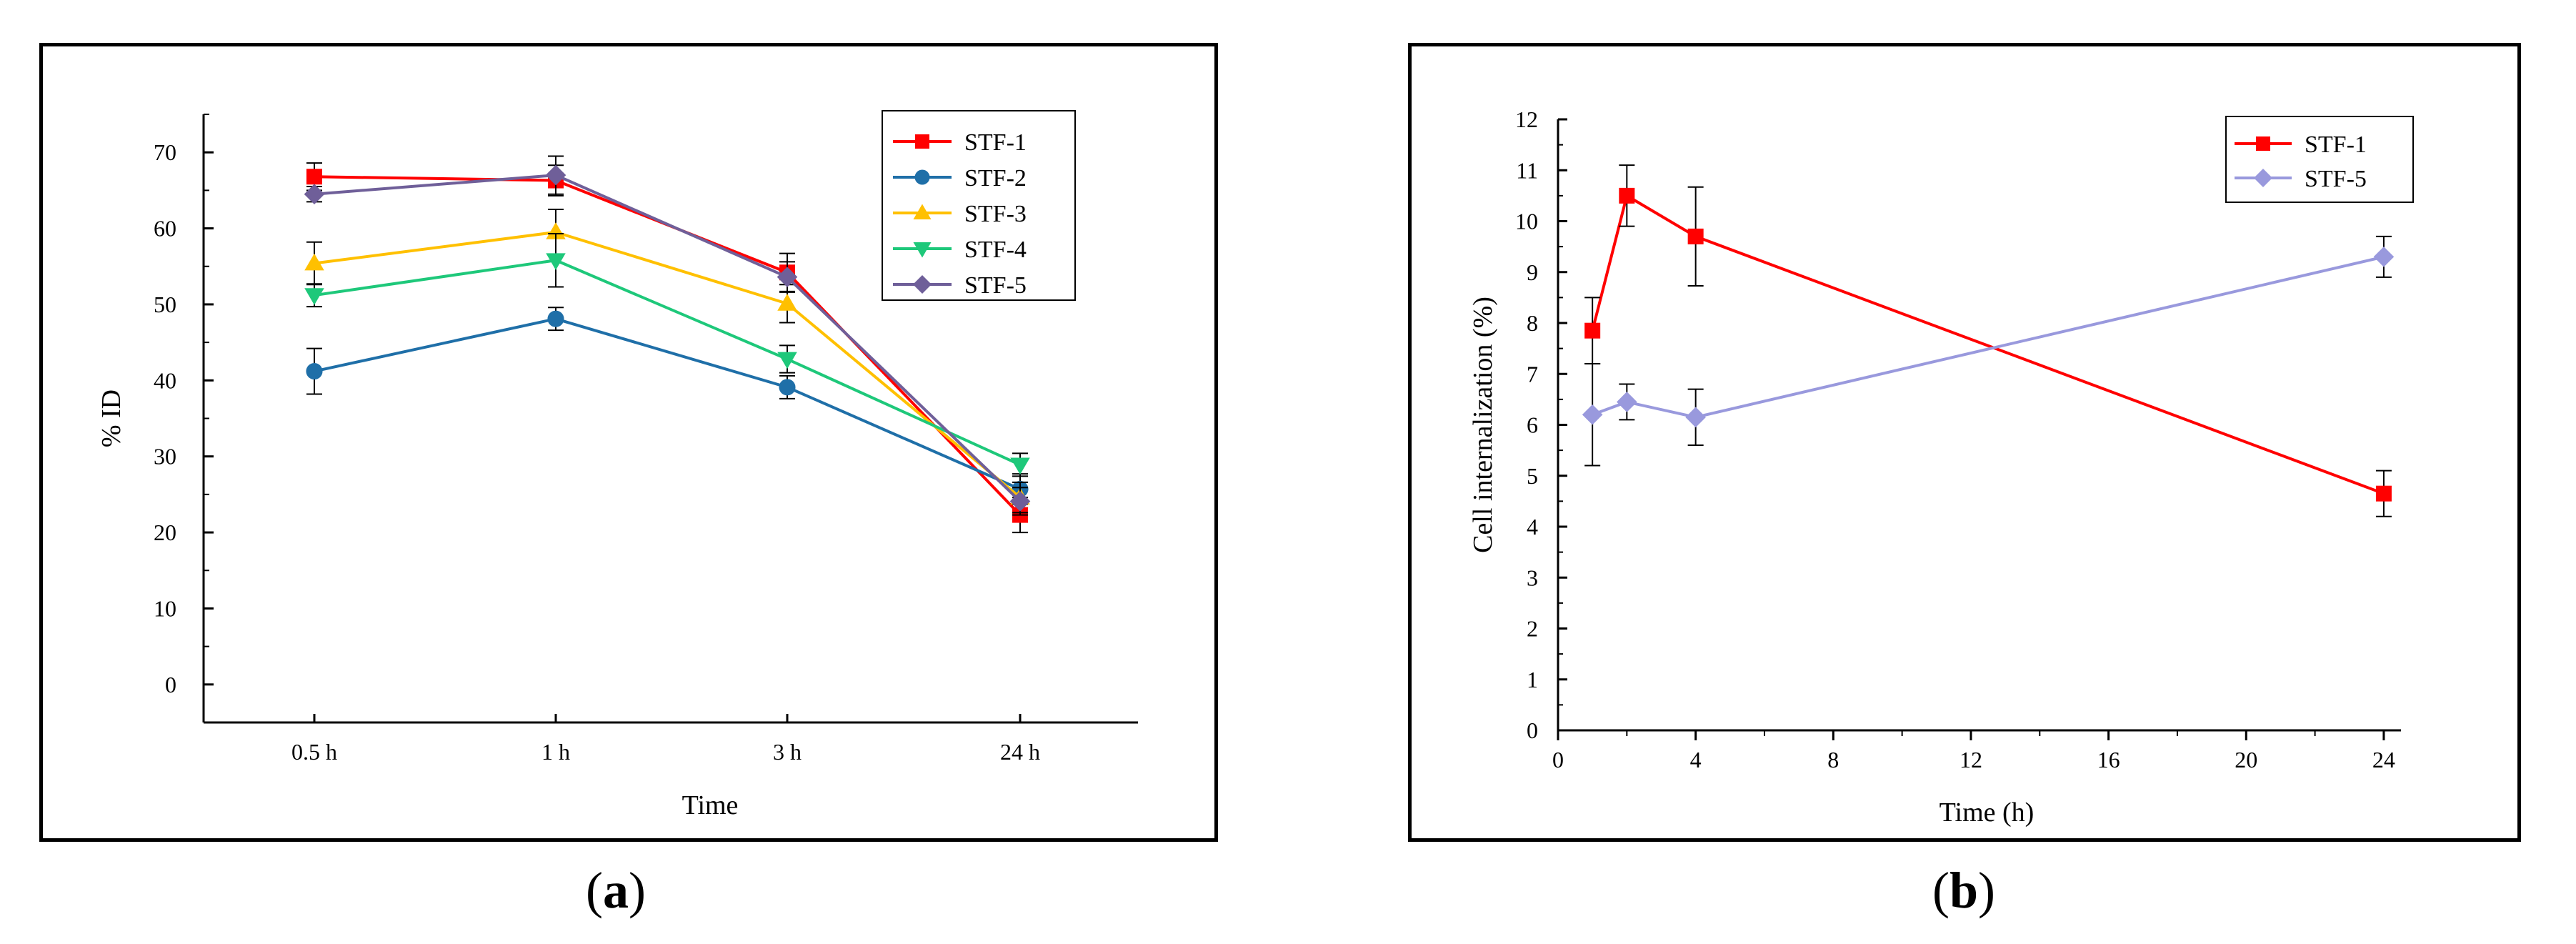 This screenshot has height=944, width=2576. What do you see at coordinates (1833, 759) in the screenshot?
I see `x-tick-label-b: 8` at bounding box center [1833, 759].